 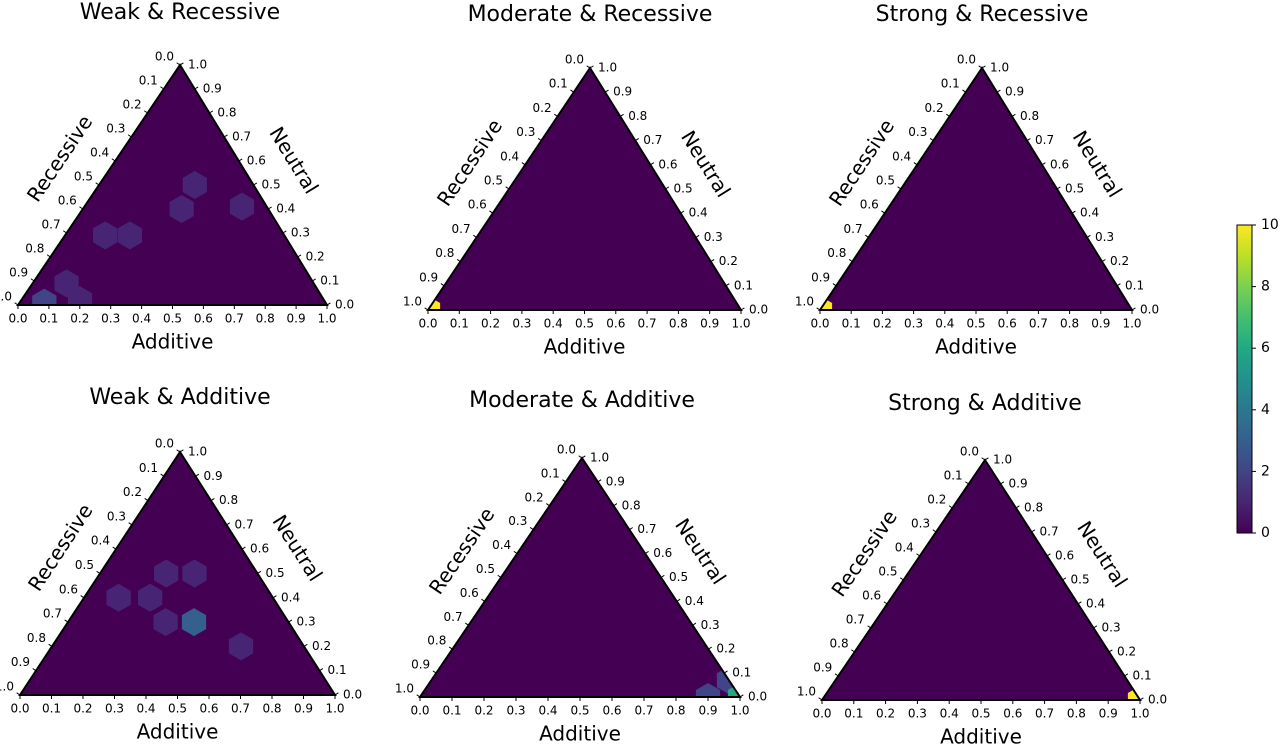 What do you see at coordinates (566, 450) in the screenshot?
I see `left-tick-label: 0.0` at bounding box center [566, 450].